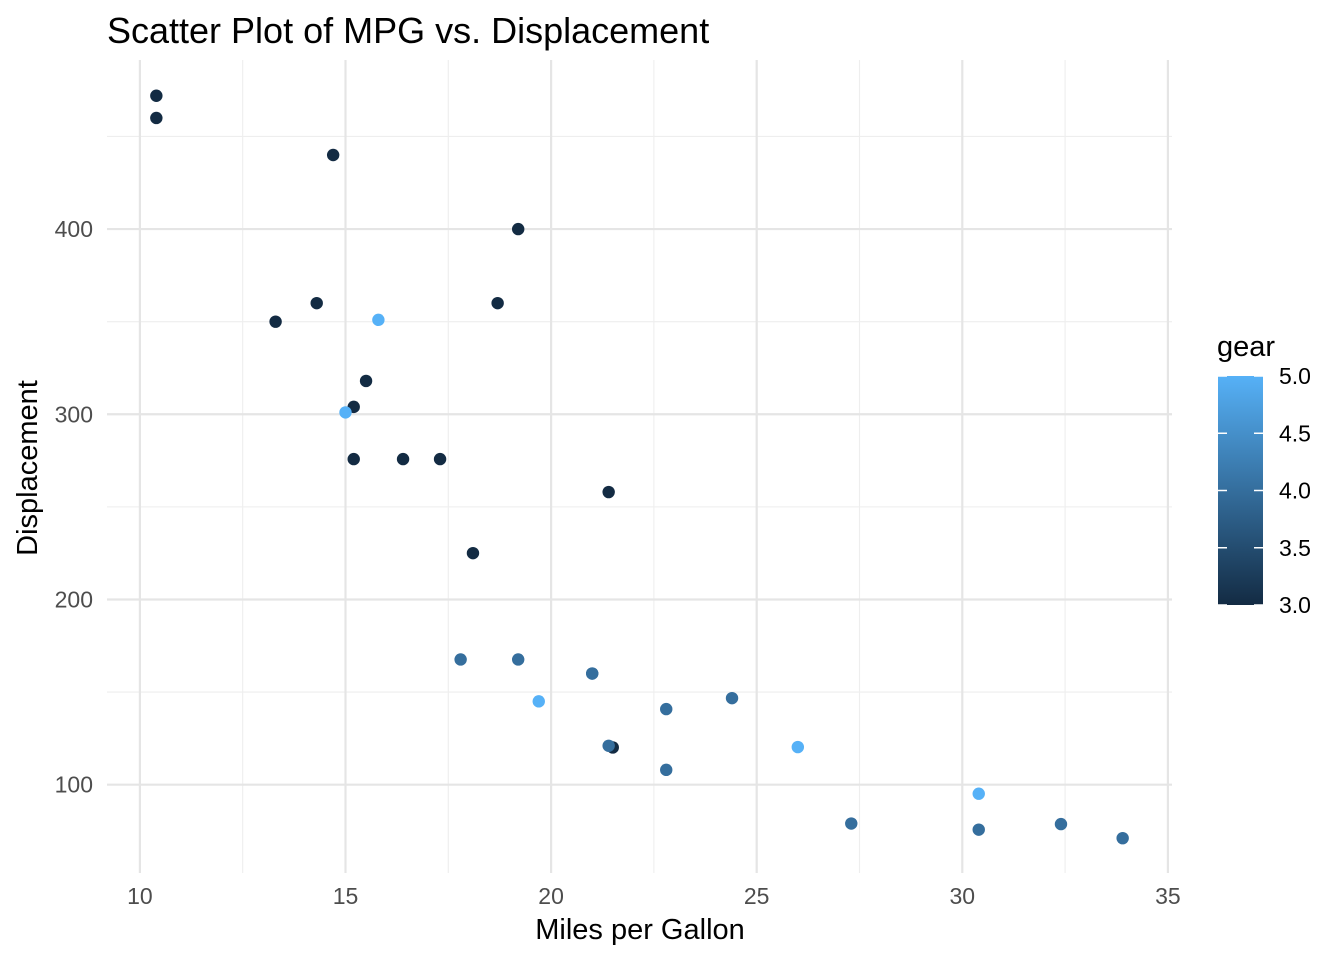 The image size is (1344, 960). I want to click on x-tick-label: 30, so click(962, 896).